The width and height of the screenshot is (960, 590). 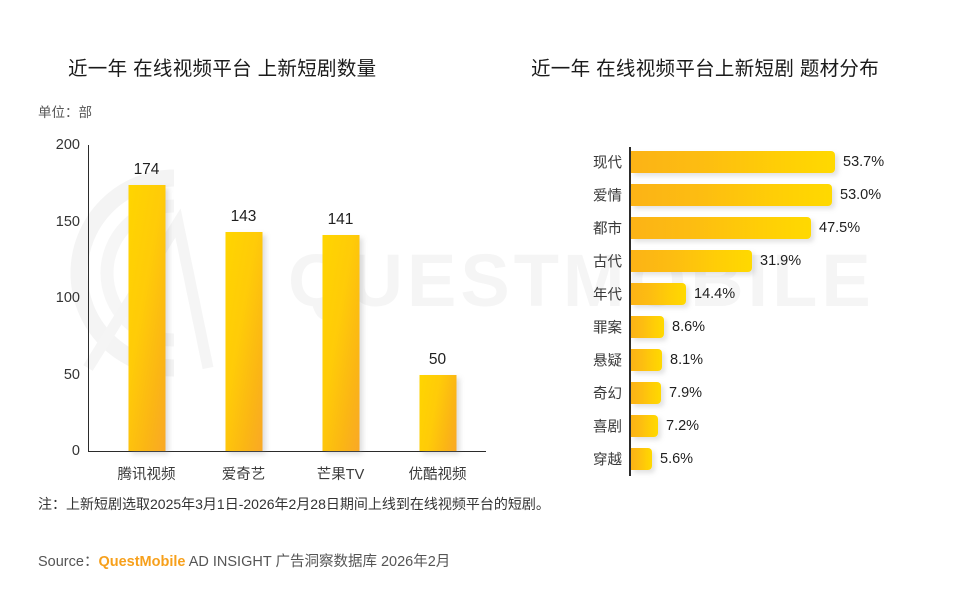 I want to click on right-chart-axis, so click(x=630, y=311).